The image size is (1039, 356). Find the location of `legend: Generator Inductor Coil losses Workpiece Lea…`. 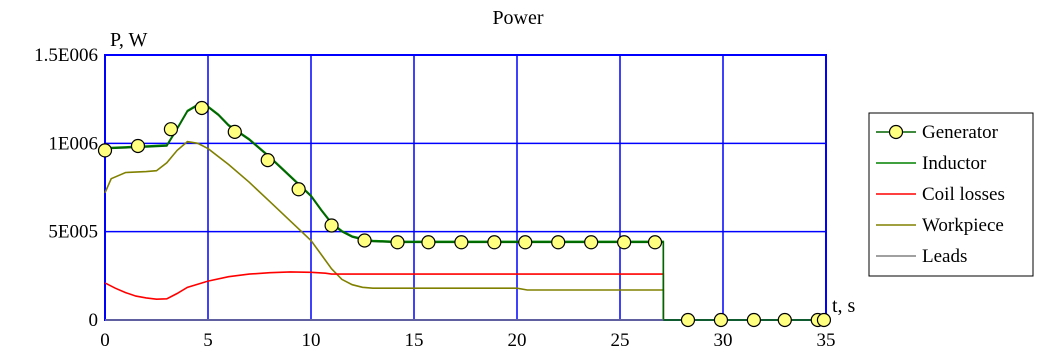

legend: Generator Inductor Coil losses Workpiece Lea… is located at coordinates (951, 194).